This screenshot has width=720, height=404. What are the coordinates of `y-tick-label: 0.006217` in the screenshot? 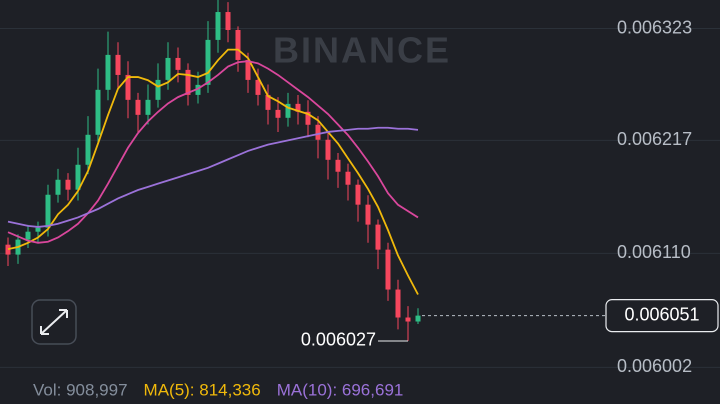 It's located at (654, 139).